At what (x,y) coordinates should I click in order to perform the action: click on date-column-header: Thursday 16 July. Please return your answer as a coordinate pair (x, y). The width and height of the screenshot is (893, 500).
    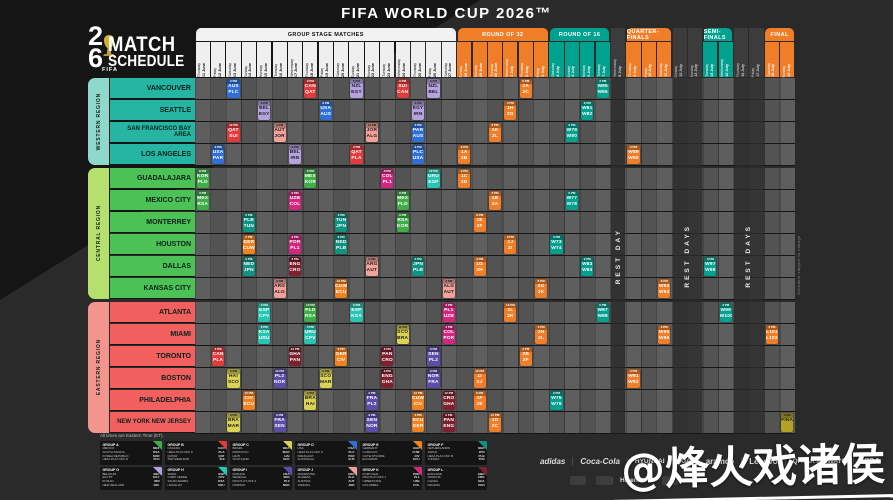
    Looking at the image, I should click on (741, 52).